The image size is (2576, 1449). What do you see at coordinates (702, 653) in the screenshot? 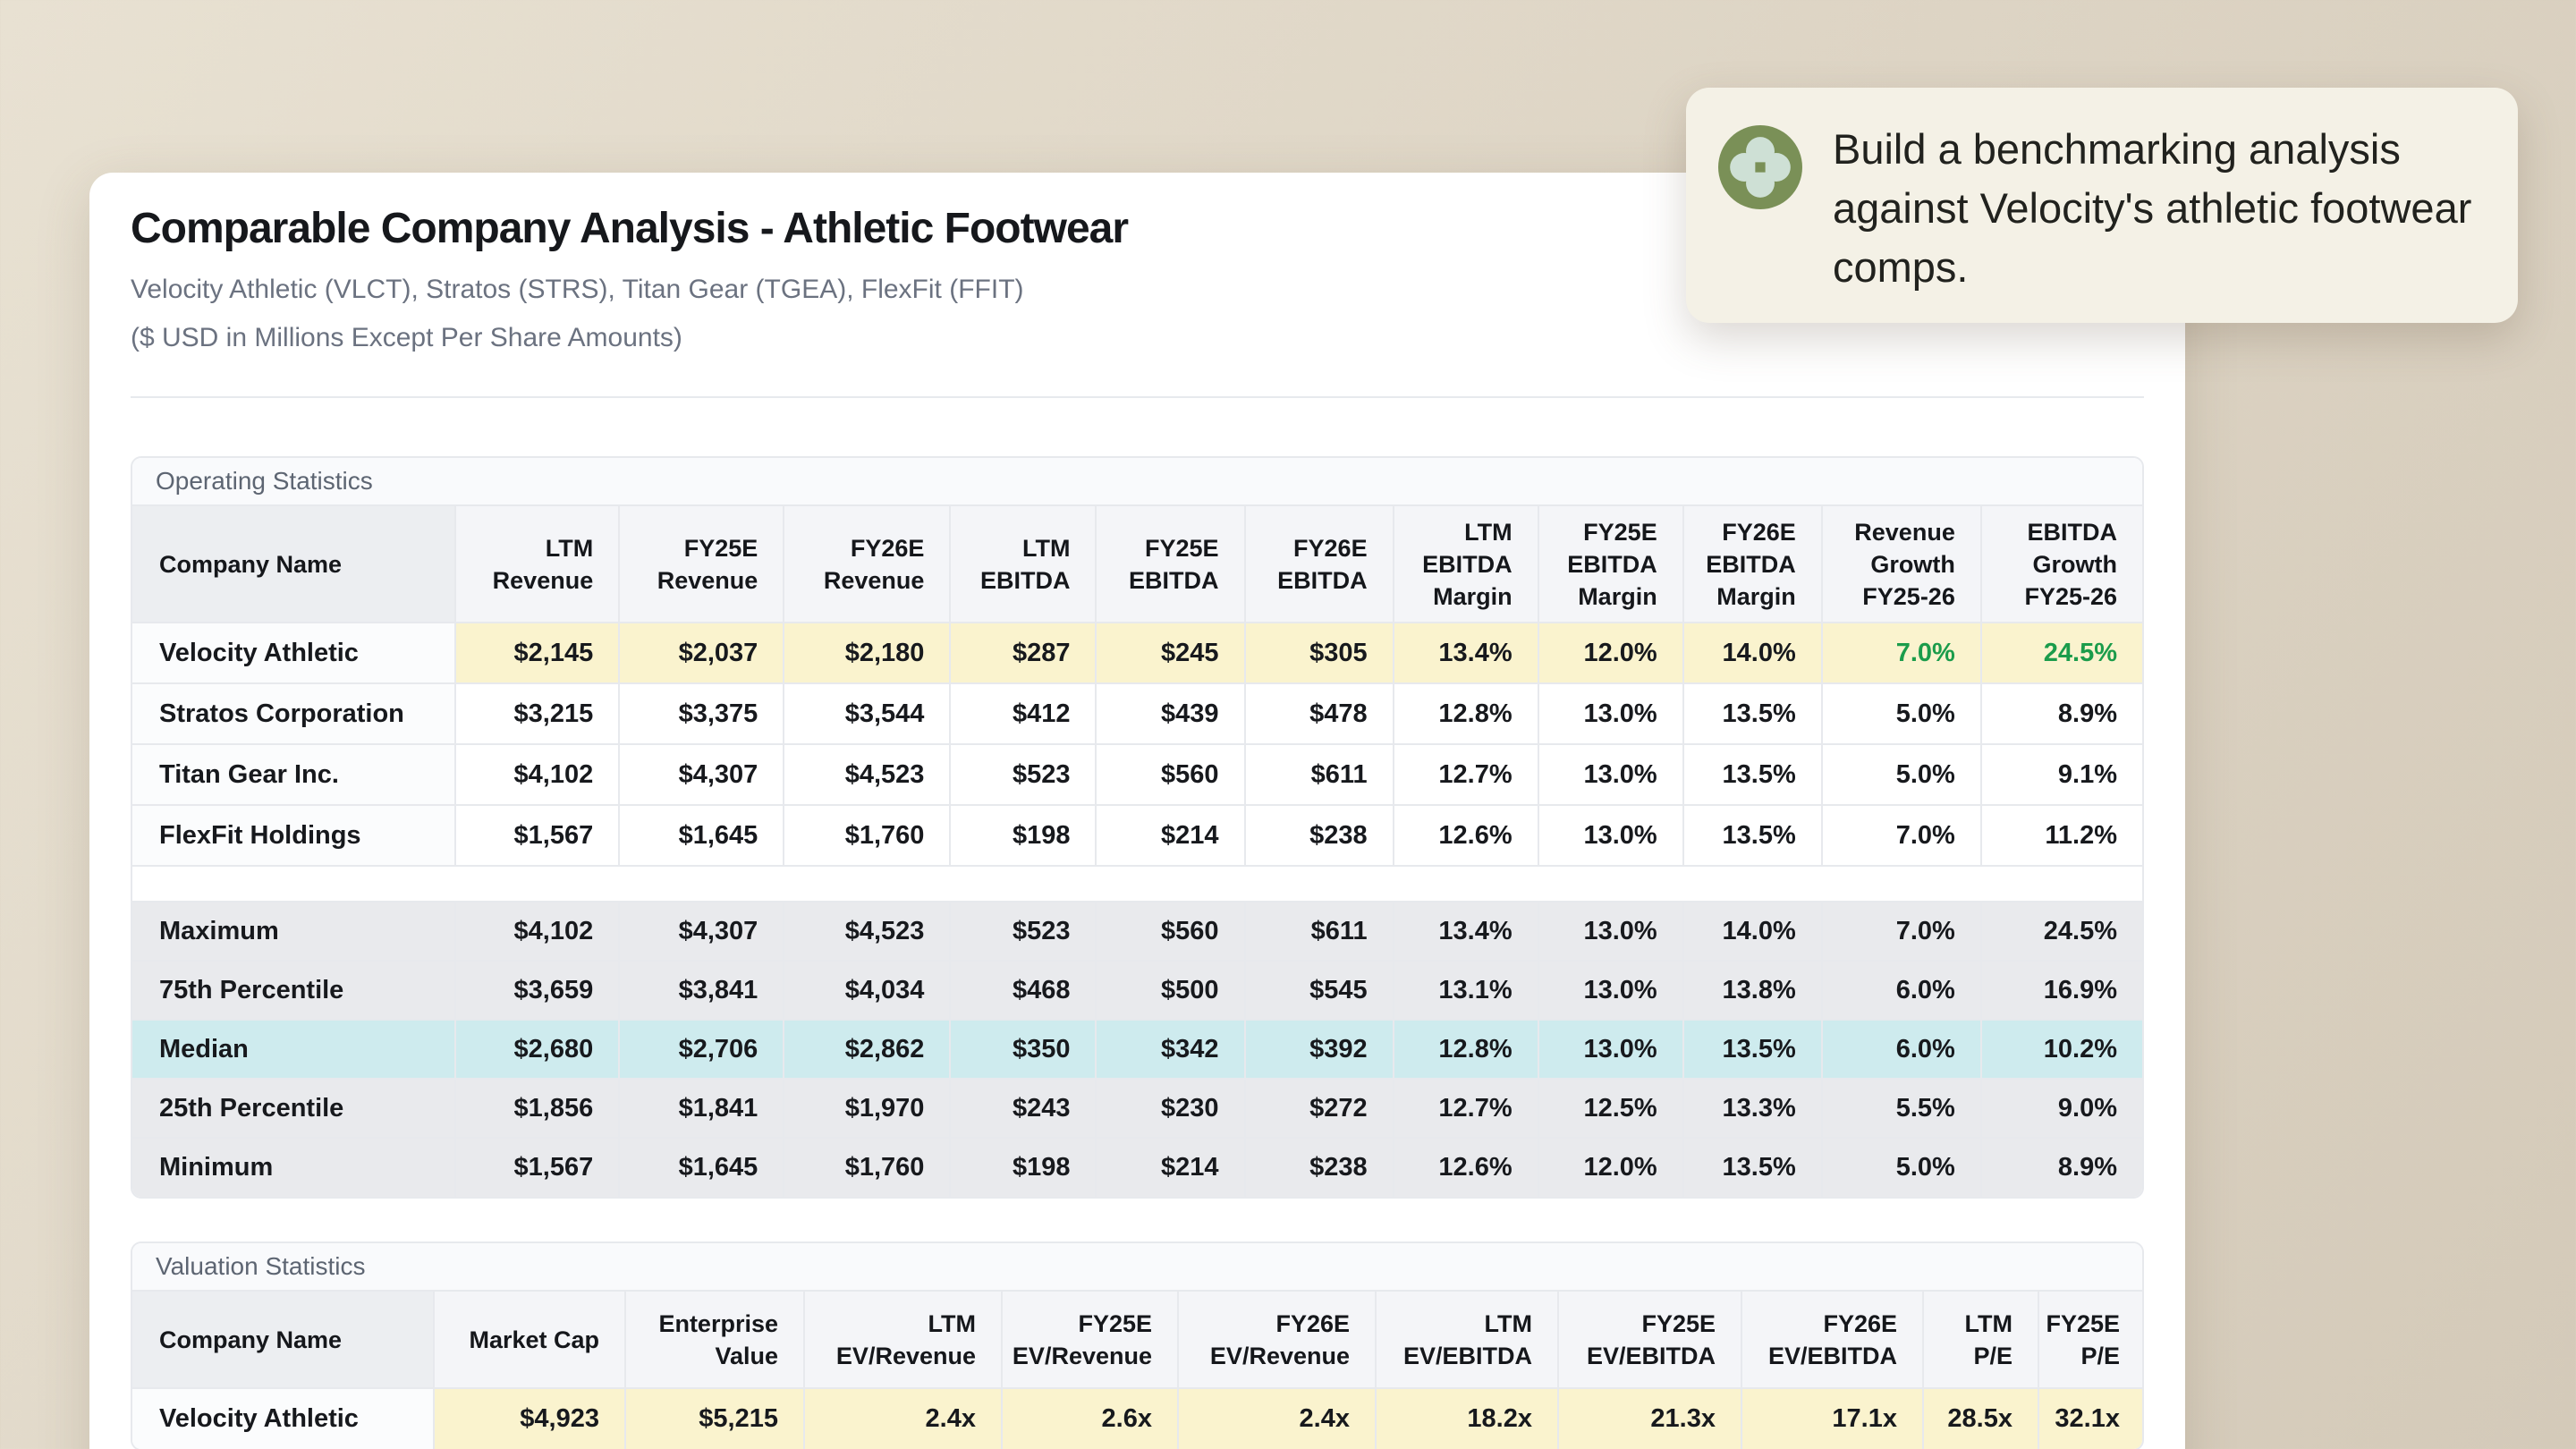
I see `value-cell: $2,037` at bounding box center [702, 653].